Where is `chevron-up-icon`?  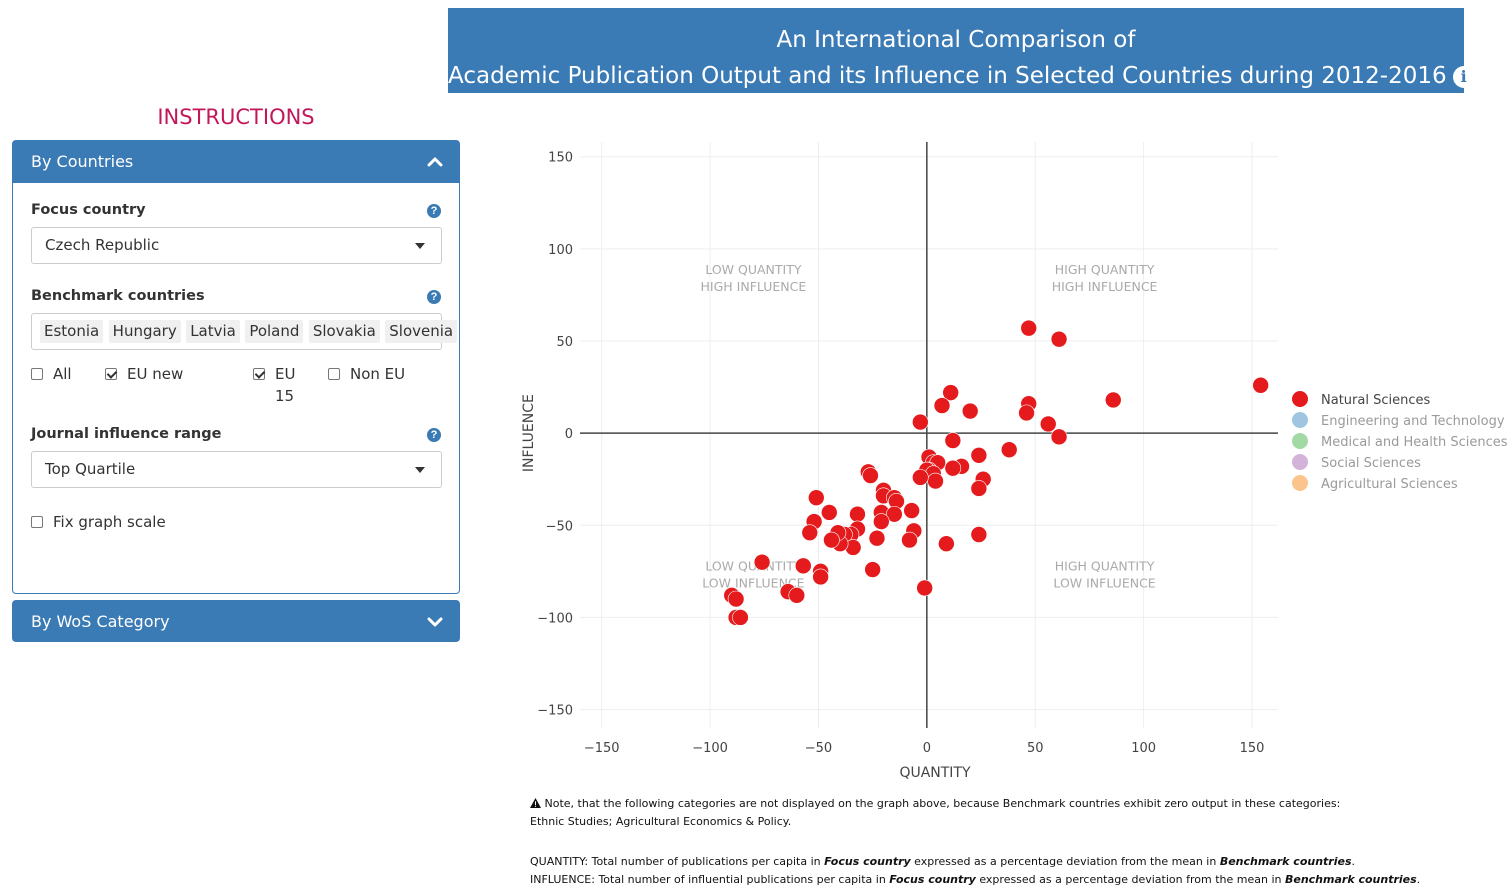 chevron-up-icon is located at coordinates (435, 162).